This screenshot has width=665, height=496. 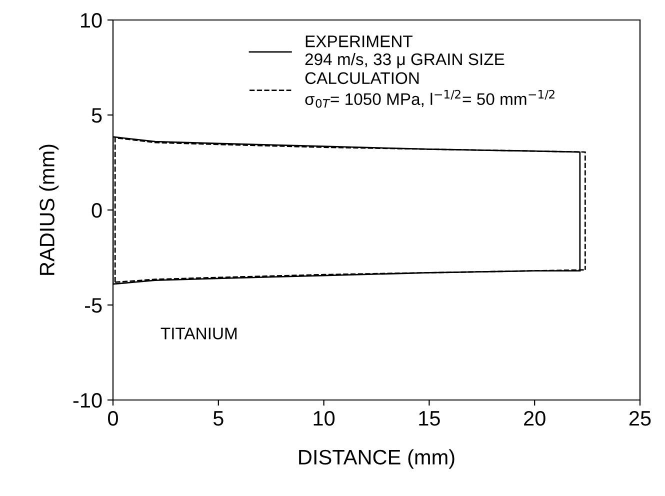 I want to click on y-tick-label: 0, so click(x=97, y=210).